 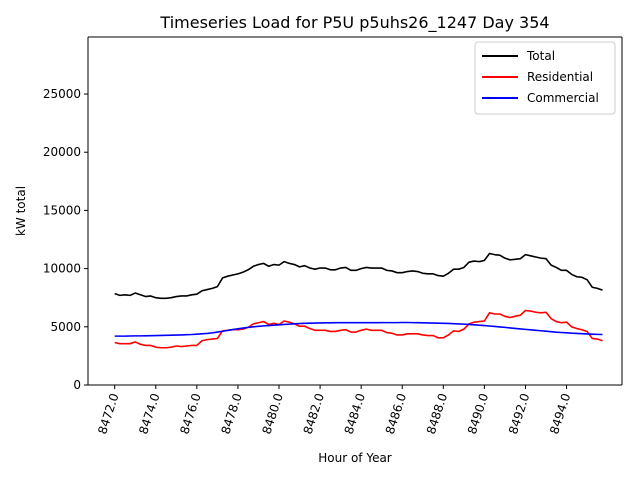 What do you see at coordinates (358, 276) in the screenshot?
I see `series-line-total` at bounding box center [358, 276].